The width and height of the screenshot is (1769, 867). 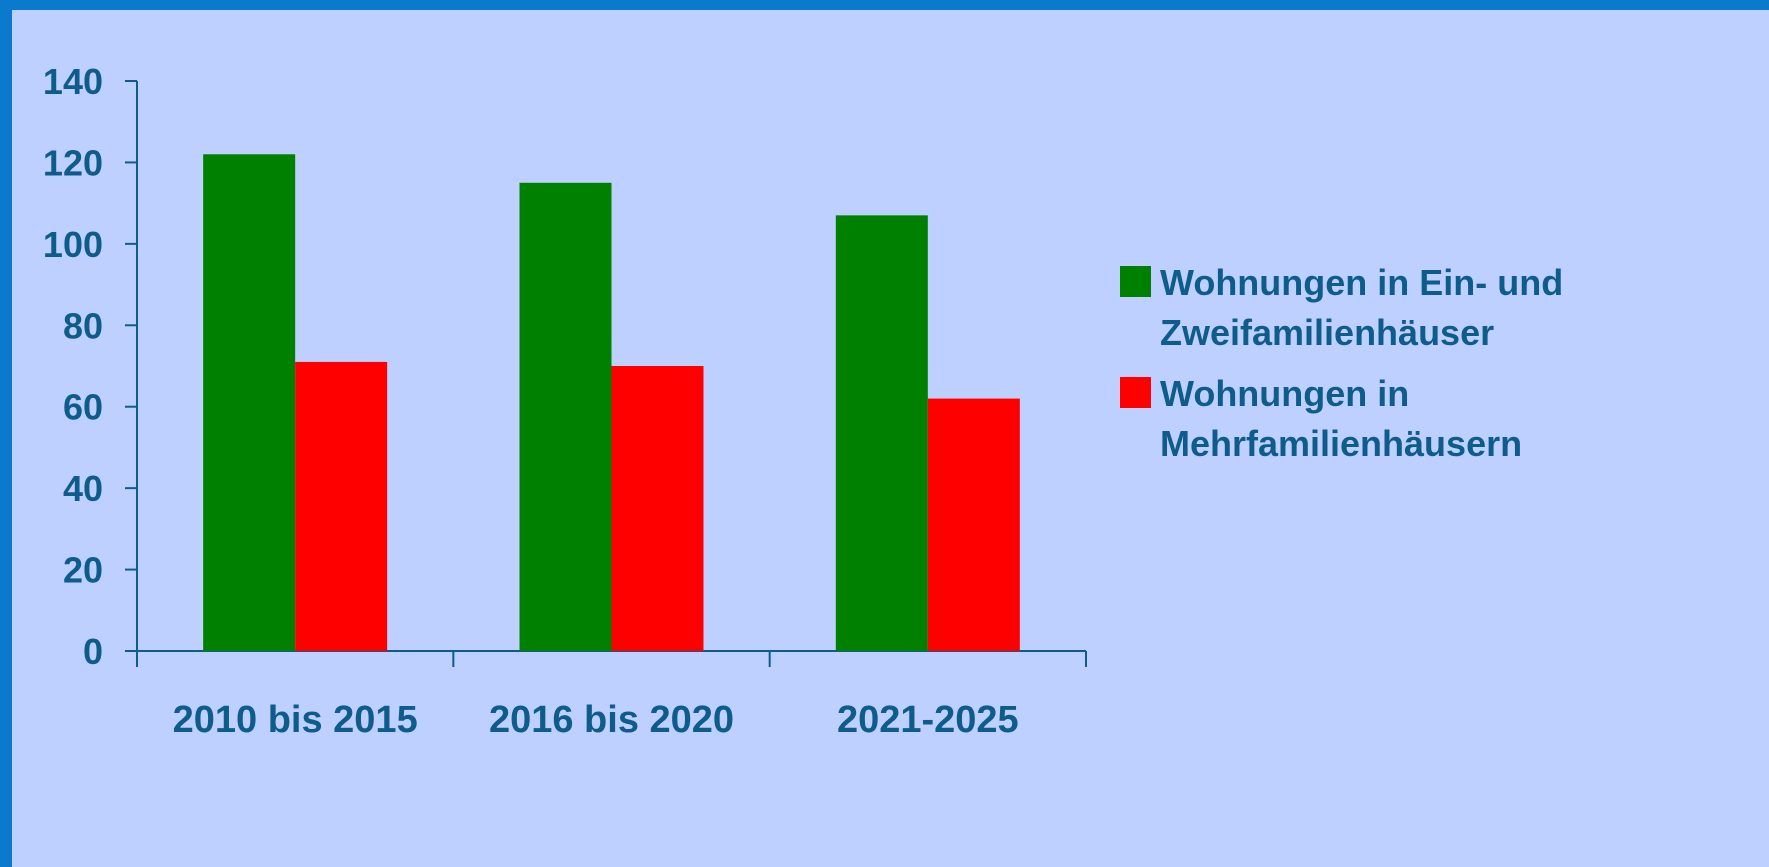 I want to click on bar-series-1-2010-bis-2015, so click(x=249, y=403).